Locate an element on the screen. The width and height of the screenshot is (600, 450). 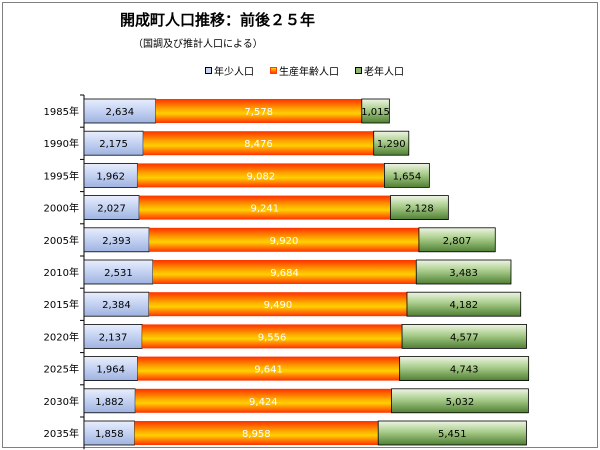
data-label-working: 9,641 is located at coordinates (268, 370).